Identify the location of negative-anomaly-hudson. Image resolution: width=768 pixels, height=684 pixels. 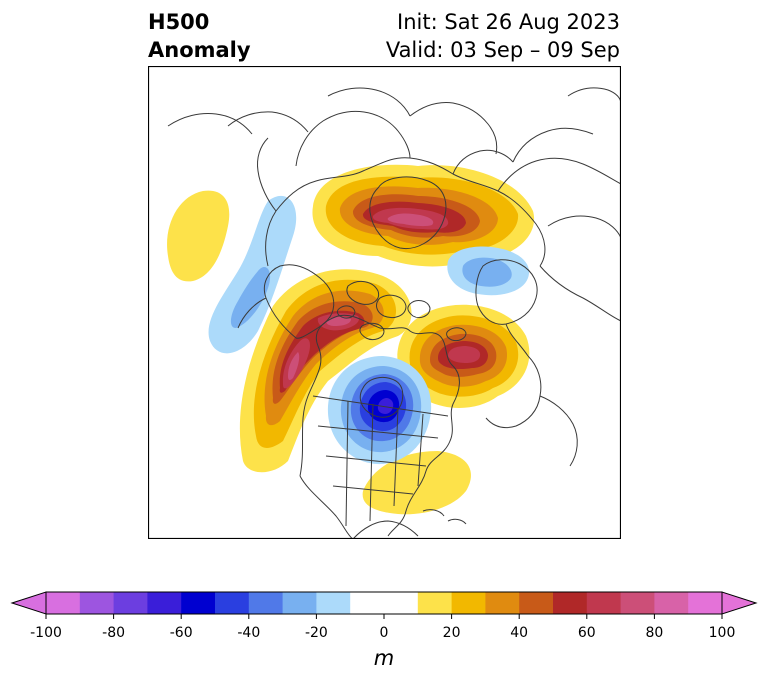
(379, 410).